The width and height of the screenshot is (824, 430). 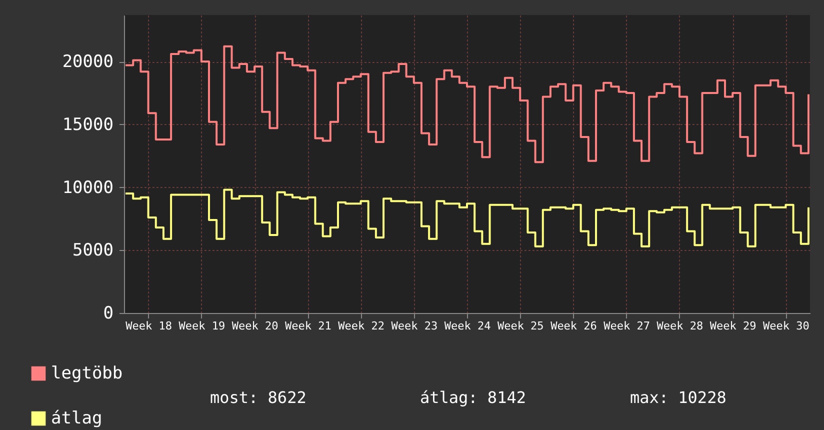 I want to click on x-tick-label: Week 26, so click(x=573, y=326).